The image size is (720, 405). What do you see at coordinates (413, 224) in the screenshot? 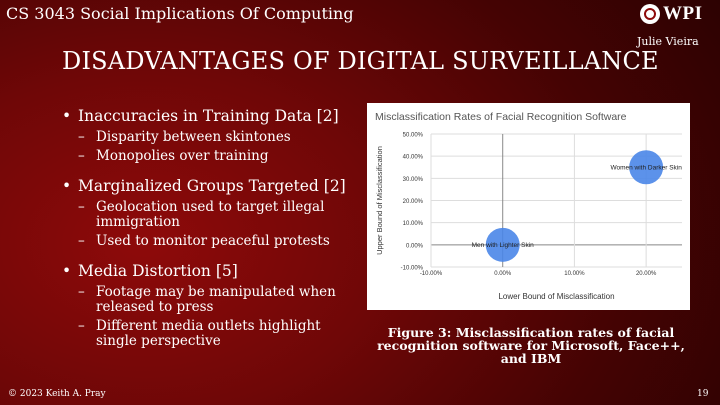
I see `y-tick-label: 10.00%` at bounding box center [413, 224].